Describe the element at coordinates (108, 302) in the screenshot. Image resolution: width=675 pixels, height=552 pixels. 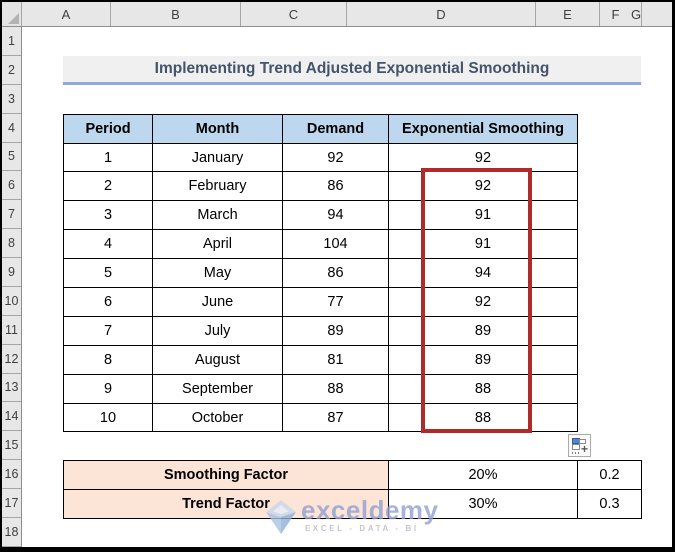
I see `period-cell: 6` at that location.